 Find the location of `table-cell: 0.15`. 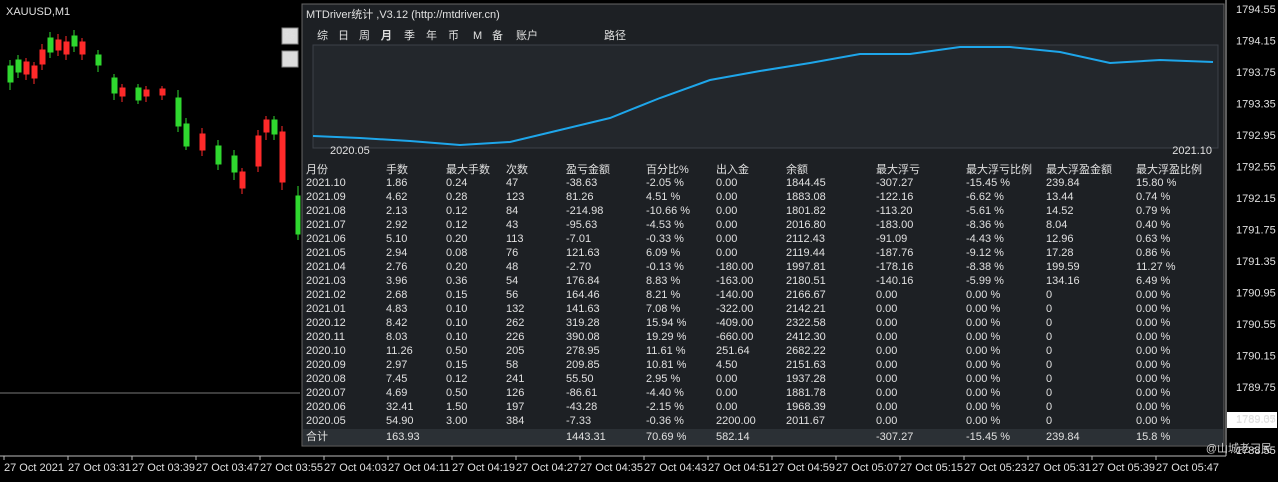

table-cell: 0.15 is located at coordinates (456, 365).